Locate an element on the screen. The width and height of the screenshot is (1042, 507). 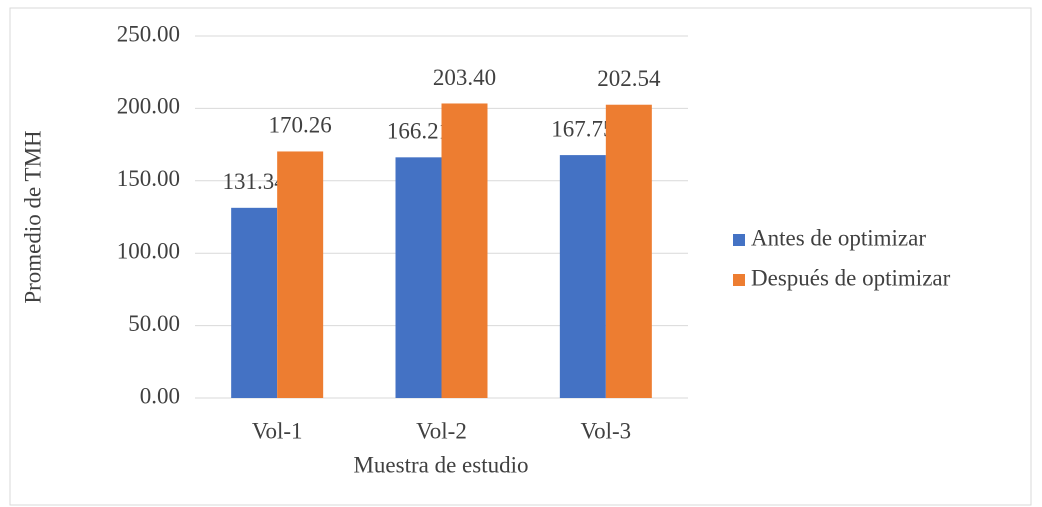
data-label: 202.54 is located at coordinates (629, 78).